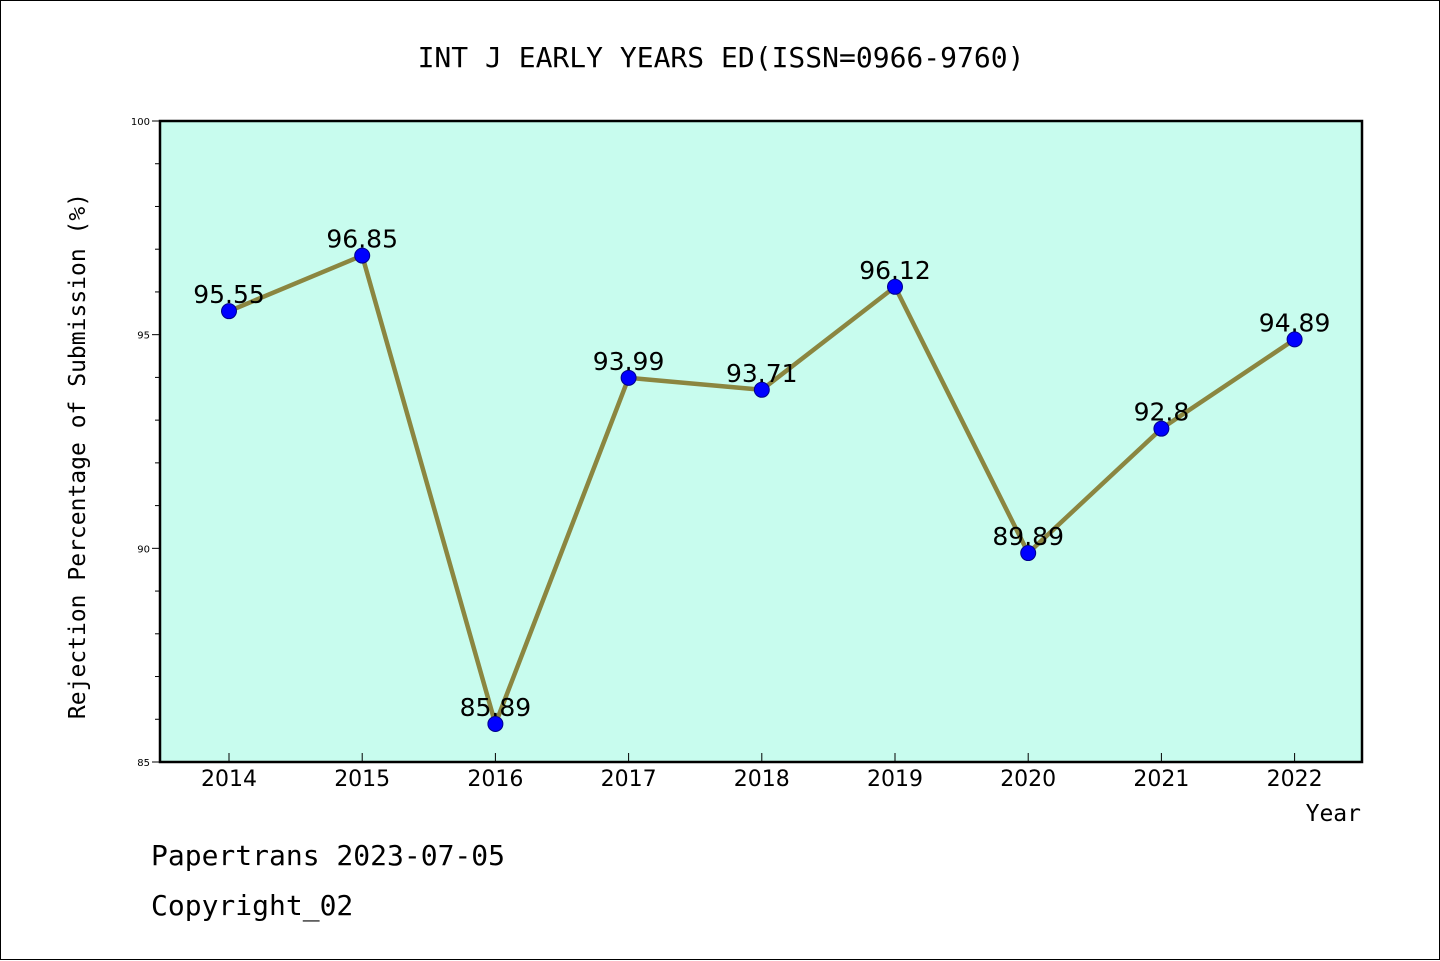 Image resolution: width=1440 pixels, height=961 pixels. I want to click on chart-title: INT J EARLY YEARS ED(ISSN=0966-9760), so click(721, 57).